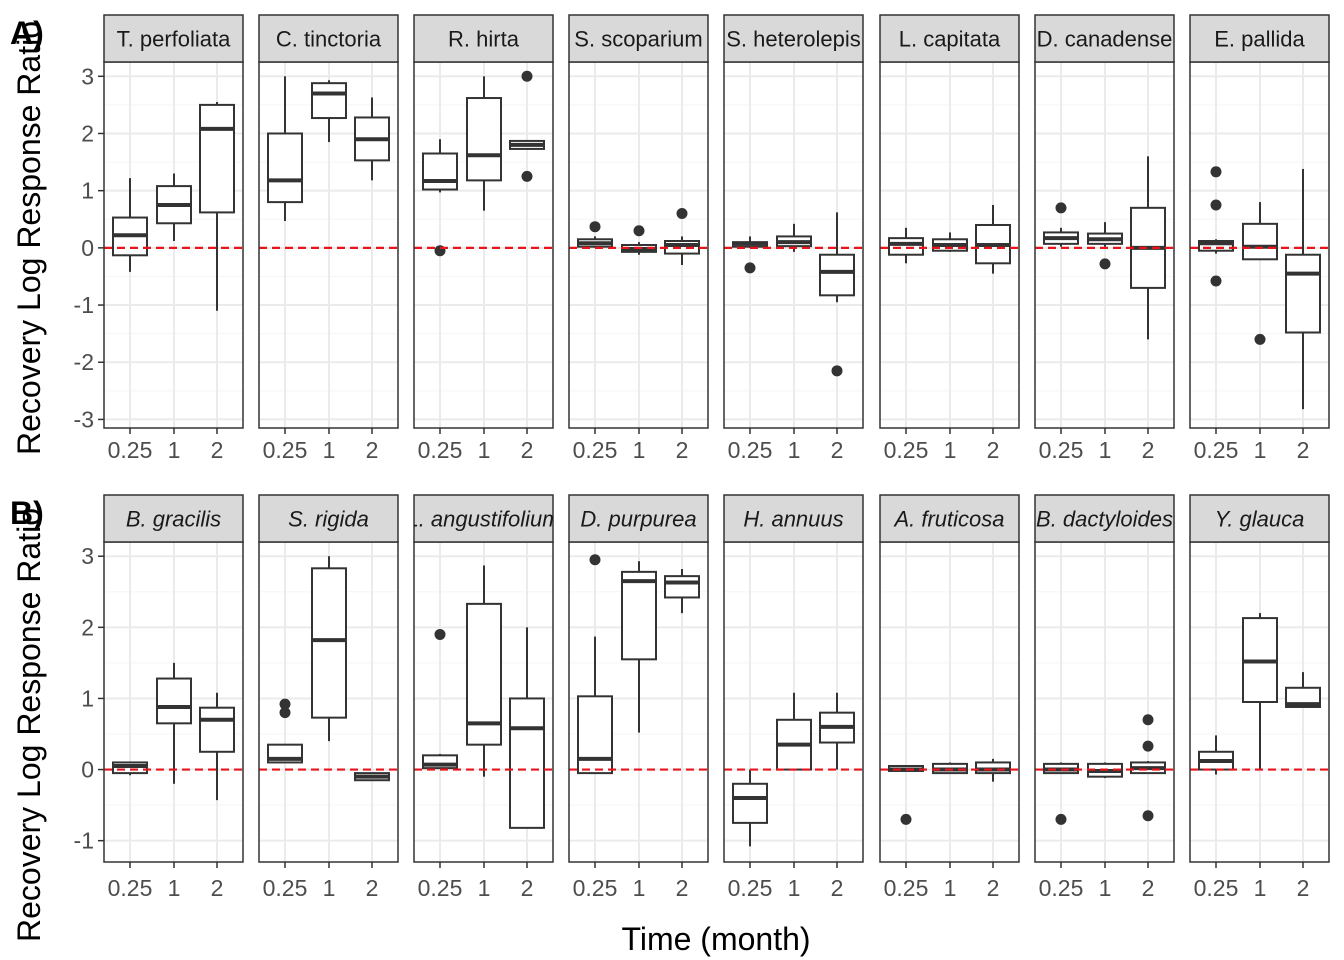  I want to click on facet-strip-label: S. rigida, so click(328, 519).